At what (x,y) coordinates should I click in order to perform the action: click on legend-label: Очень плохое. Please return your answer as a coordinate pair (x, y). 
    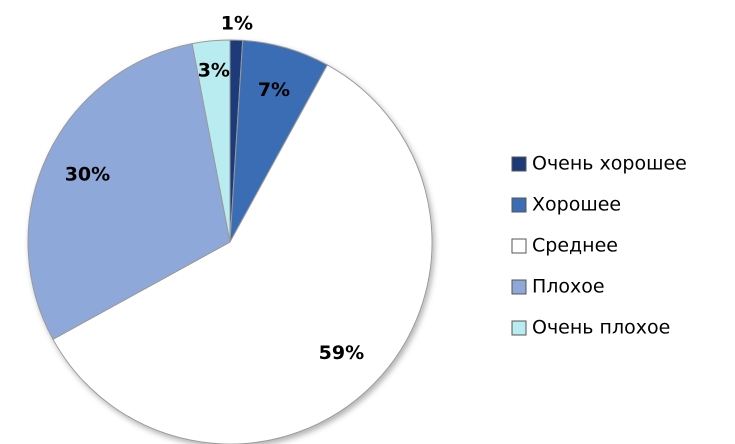
    Looking at the image, I should click on (601, 328).